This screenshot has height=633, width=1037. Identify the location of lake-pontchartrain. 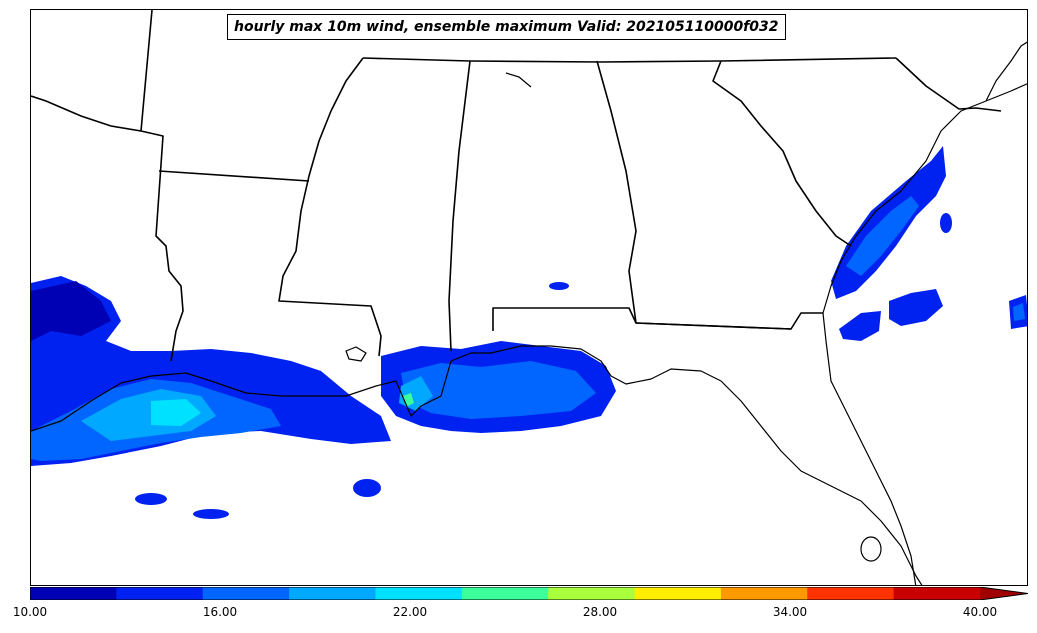
(356, 354).